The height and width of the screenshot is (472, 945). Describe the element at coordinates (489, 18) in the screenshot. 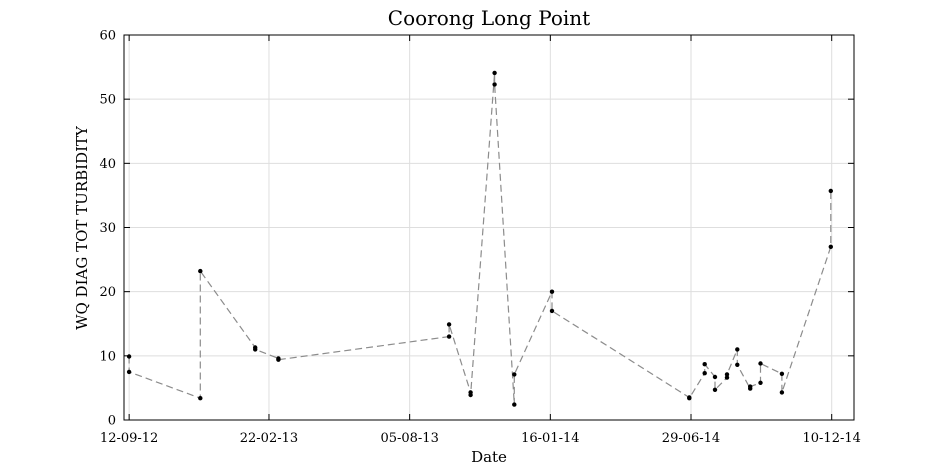

I see `chart-title: Coorong Long Point` at that location.